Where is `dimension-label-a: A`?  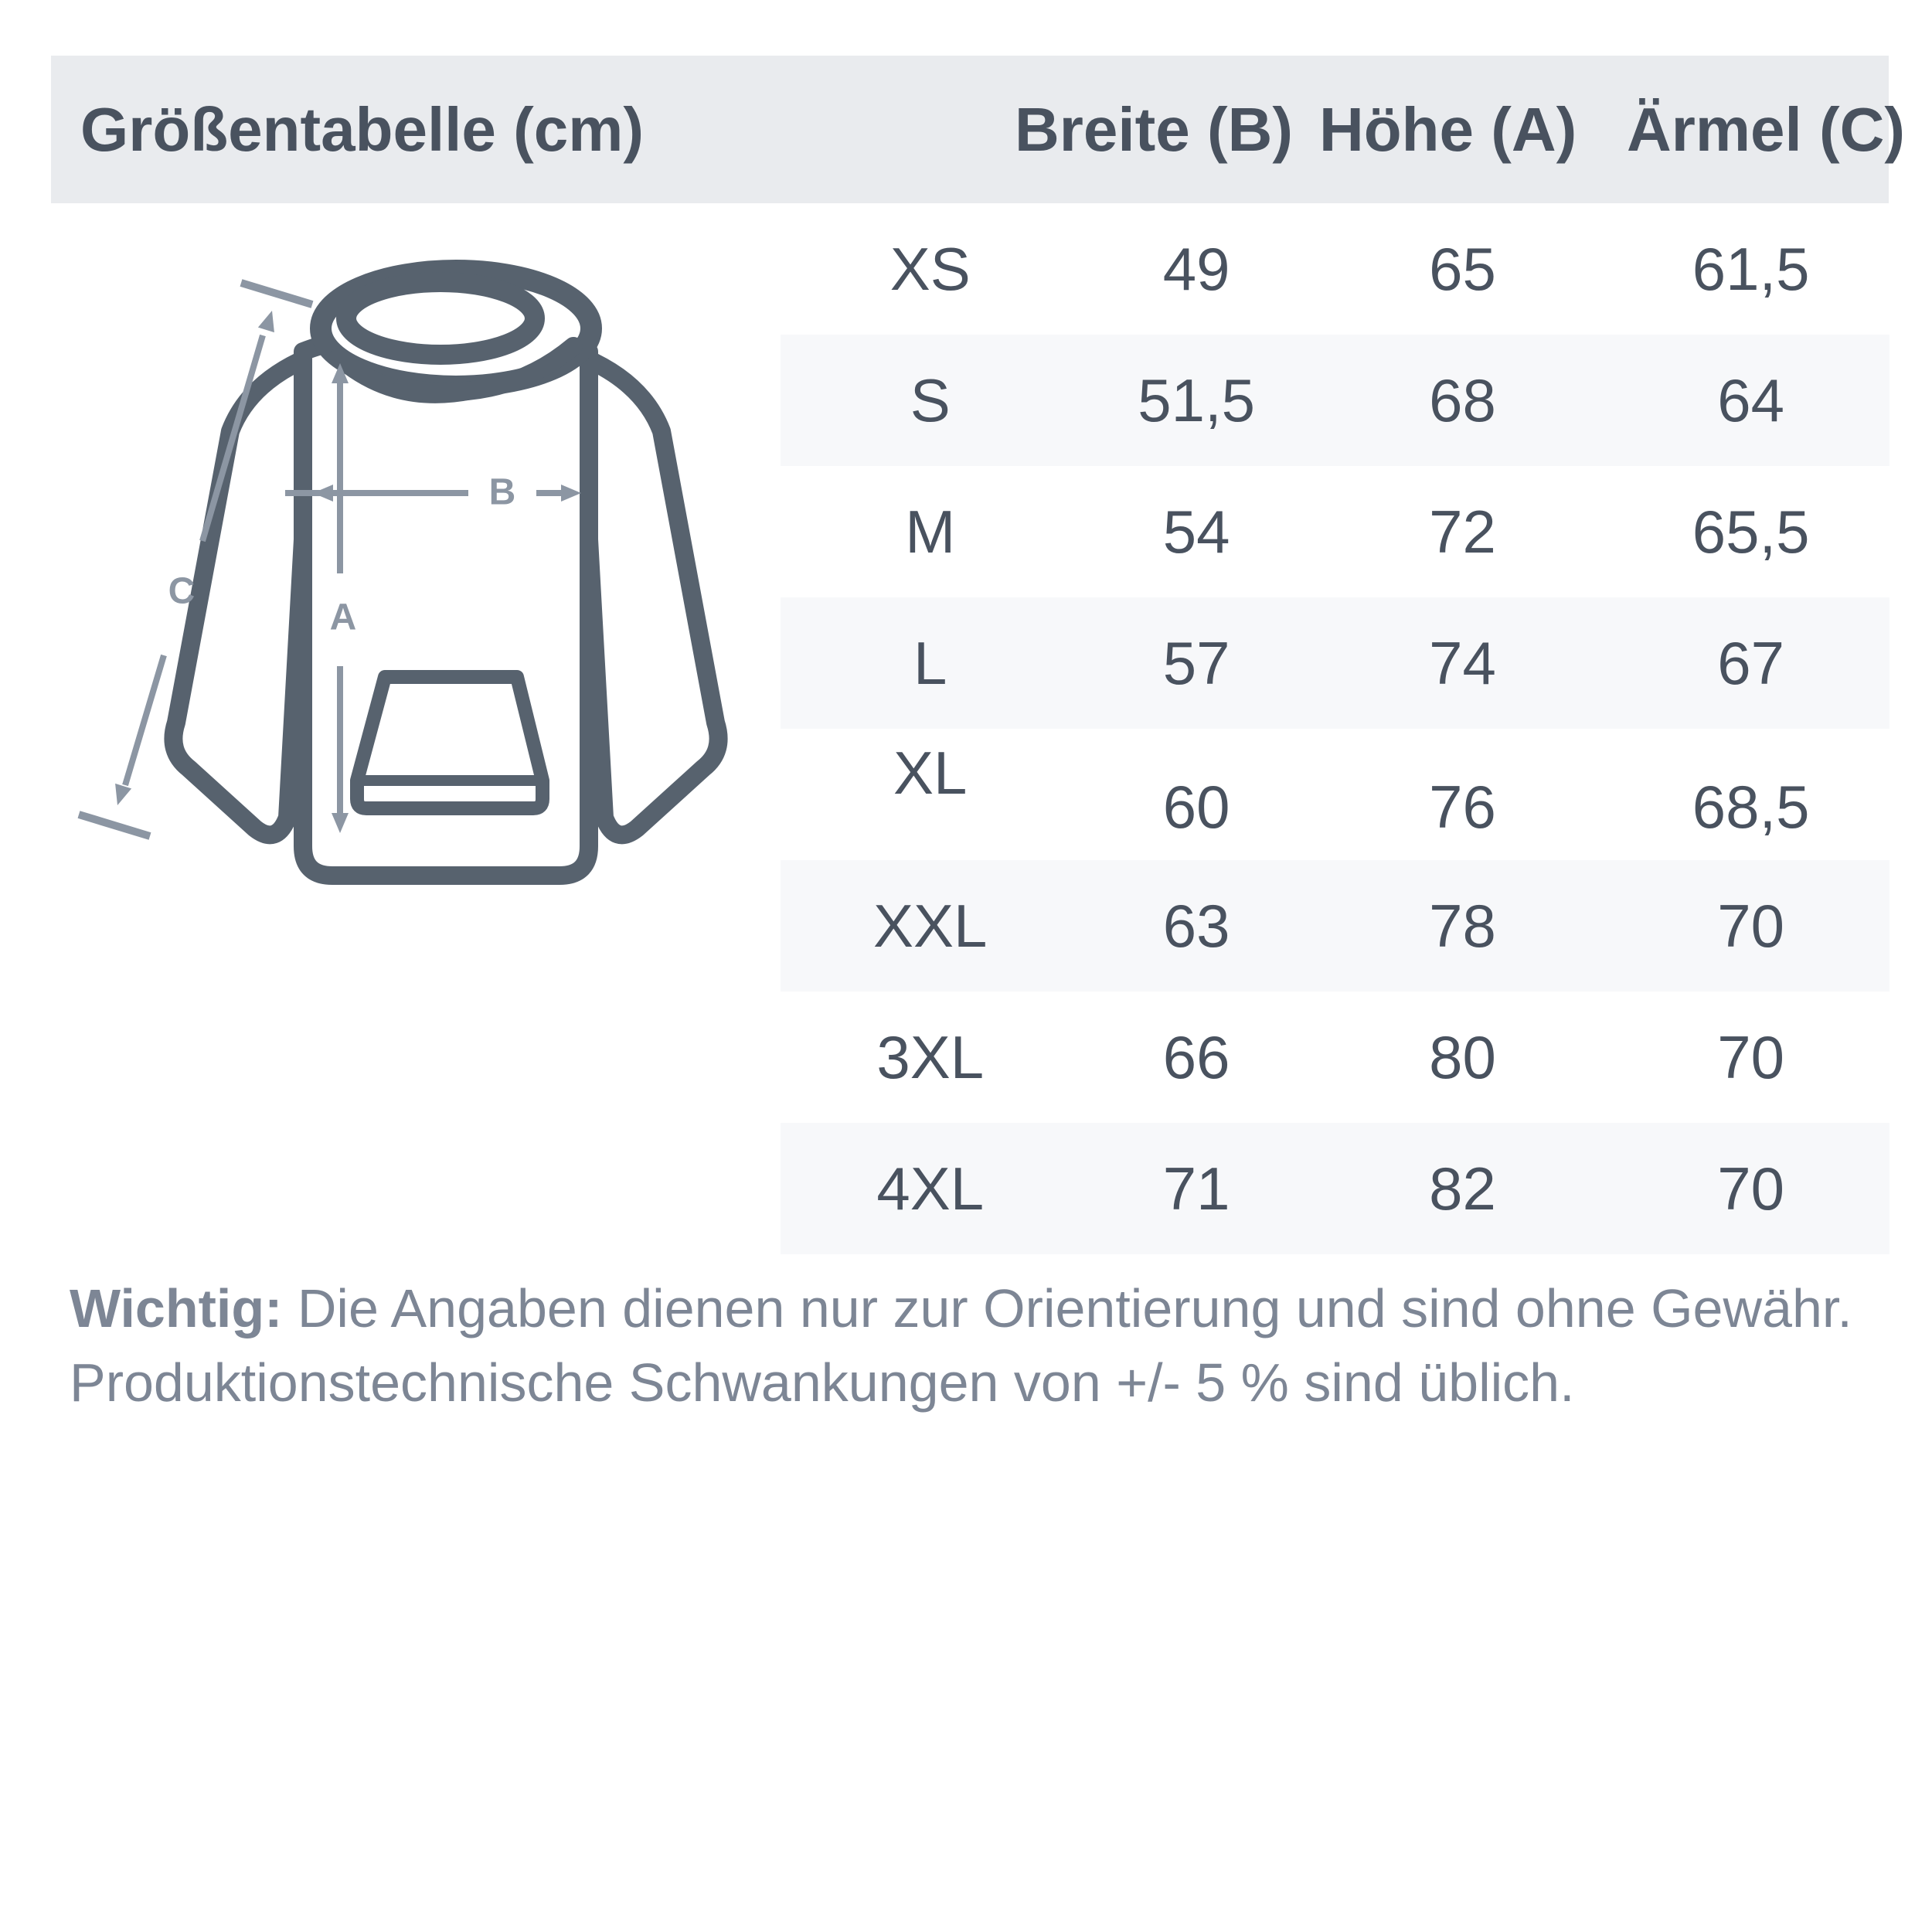
dimension-label-a: A is located at coordinates (344, 617).